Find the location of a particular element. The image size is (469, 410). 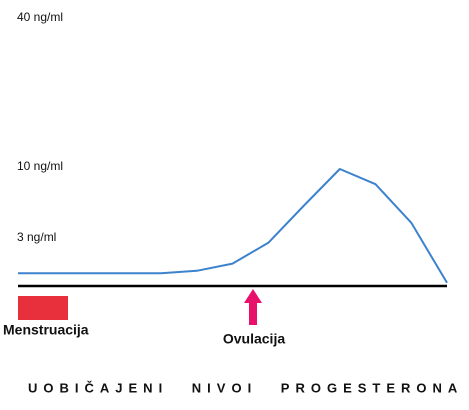

y-tick-label: 10 ng/ml is located at coordinates (40, 166).